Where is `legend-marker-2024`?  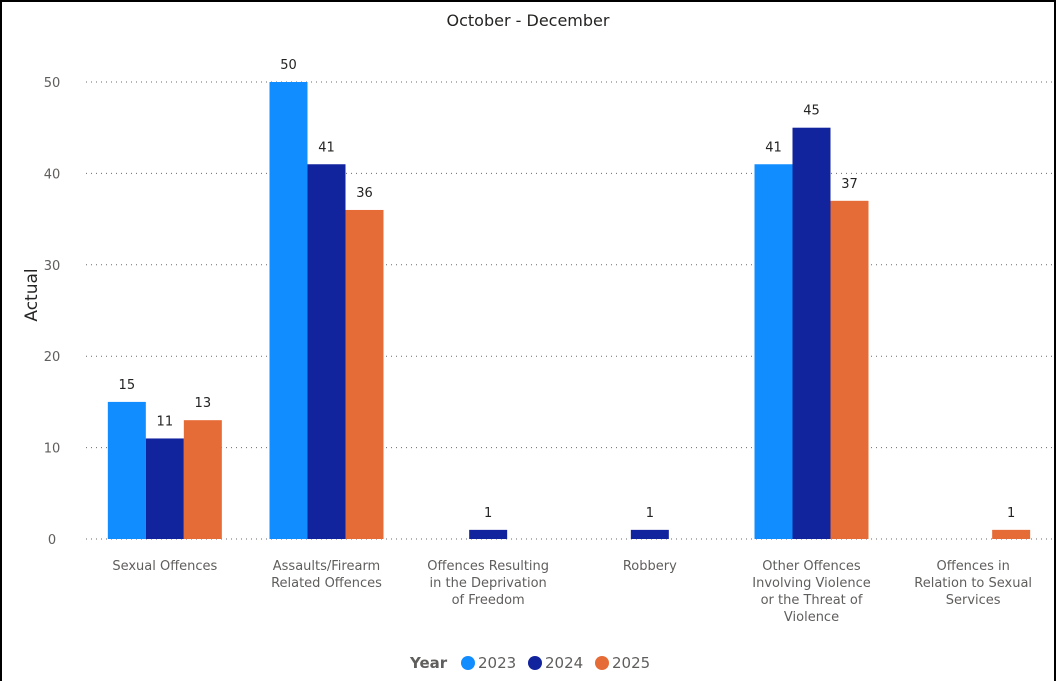 legend-marker-2024 is located at coordinates (535, 663).